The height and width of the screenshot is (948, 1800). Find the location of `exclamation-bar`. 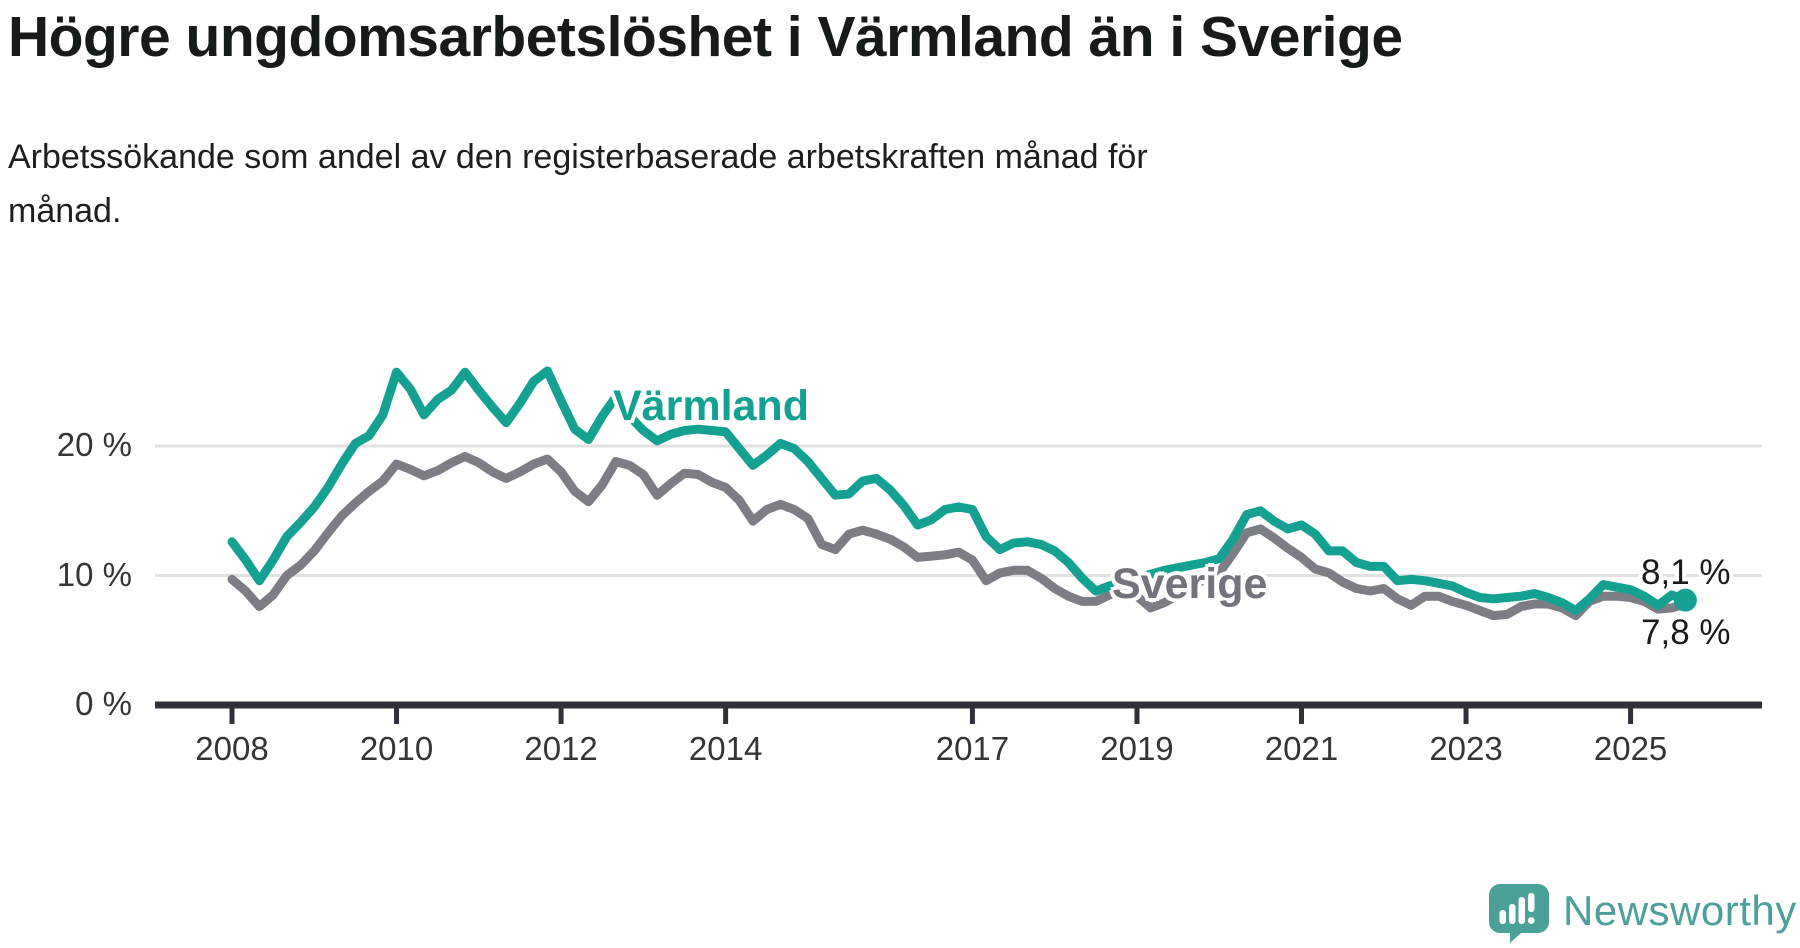

exclamation-bar is located at coordinates (1531, 902).